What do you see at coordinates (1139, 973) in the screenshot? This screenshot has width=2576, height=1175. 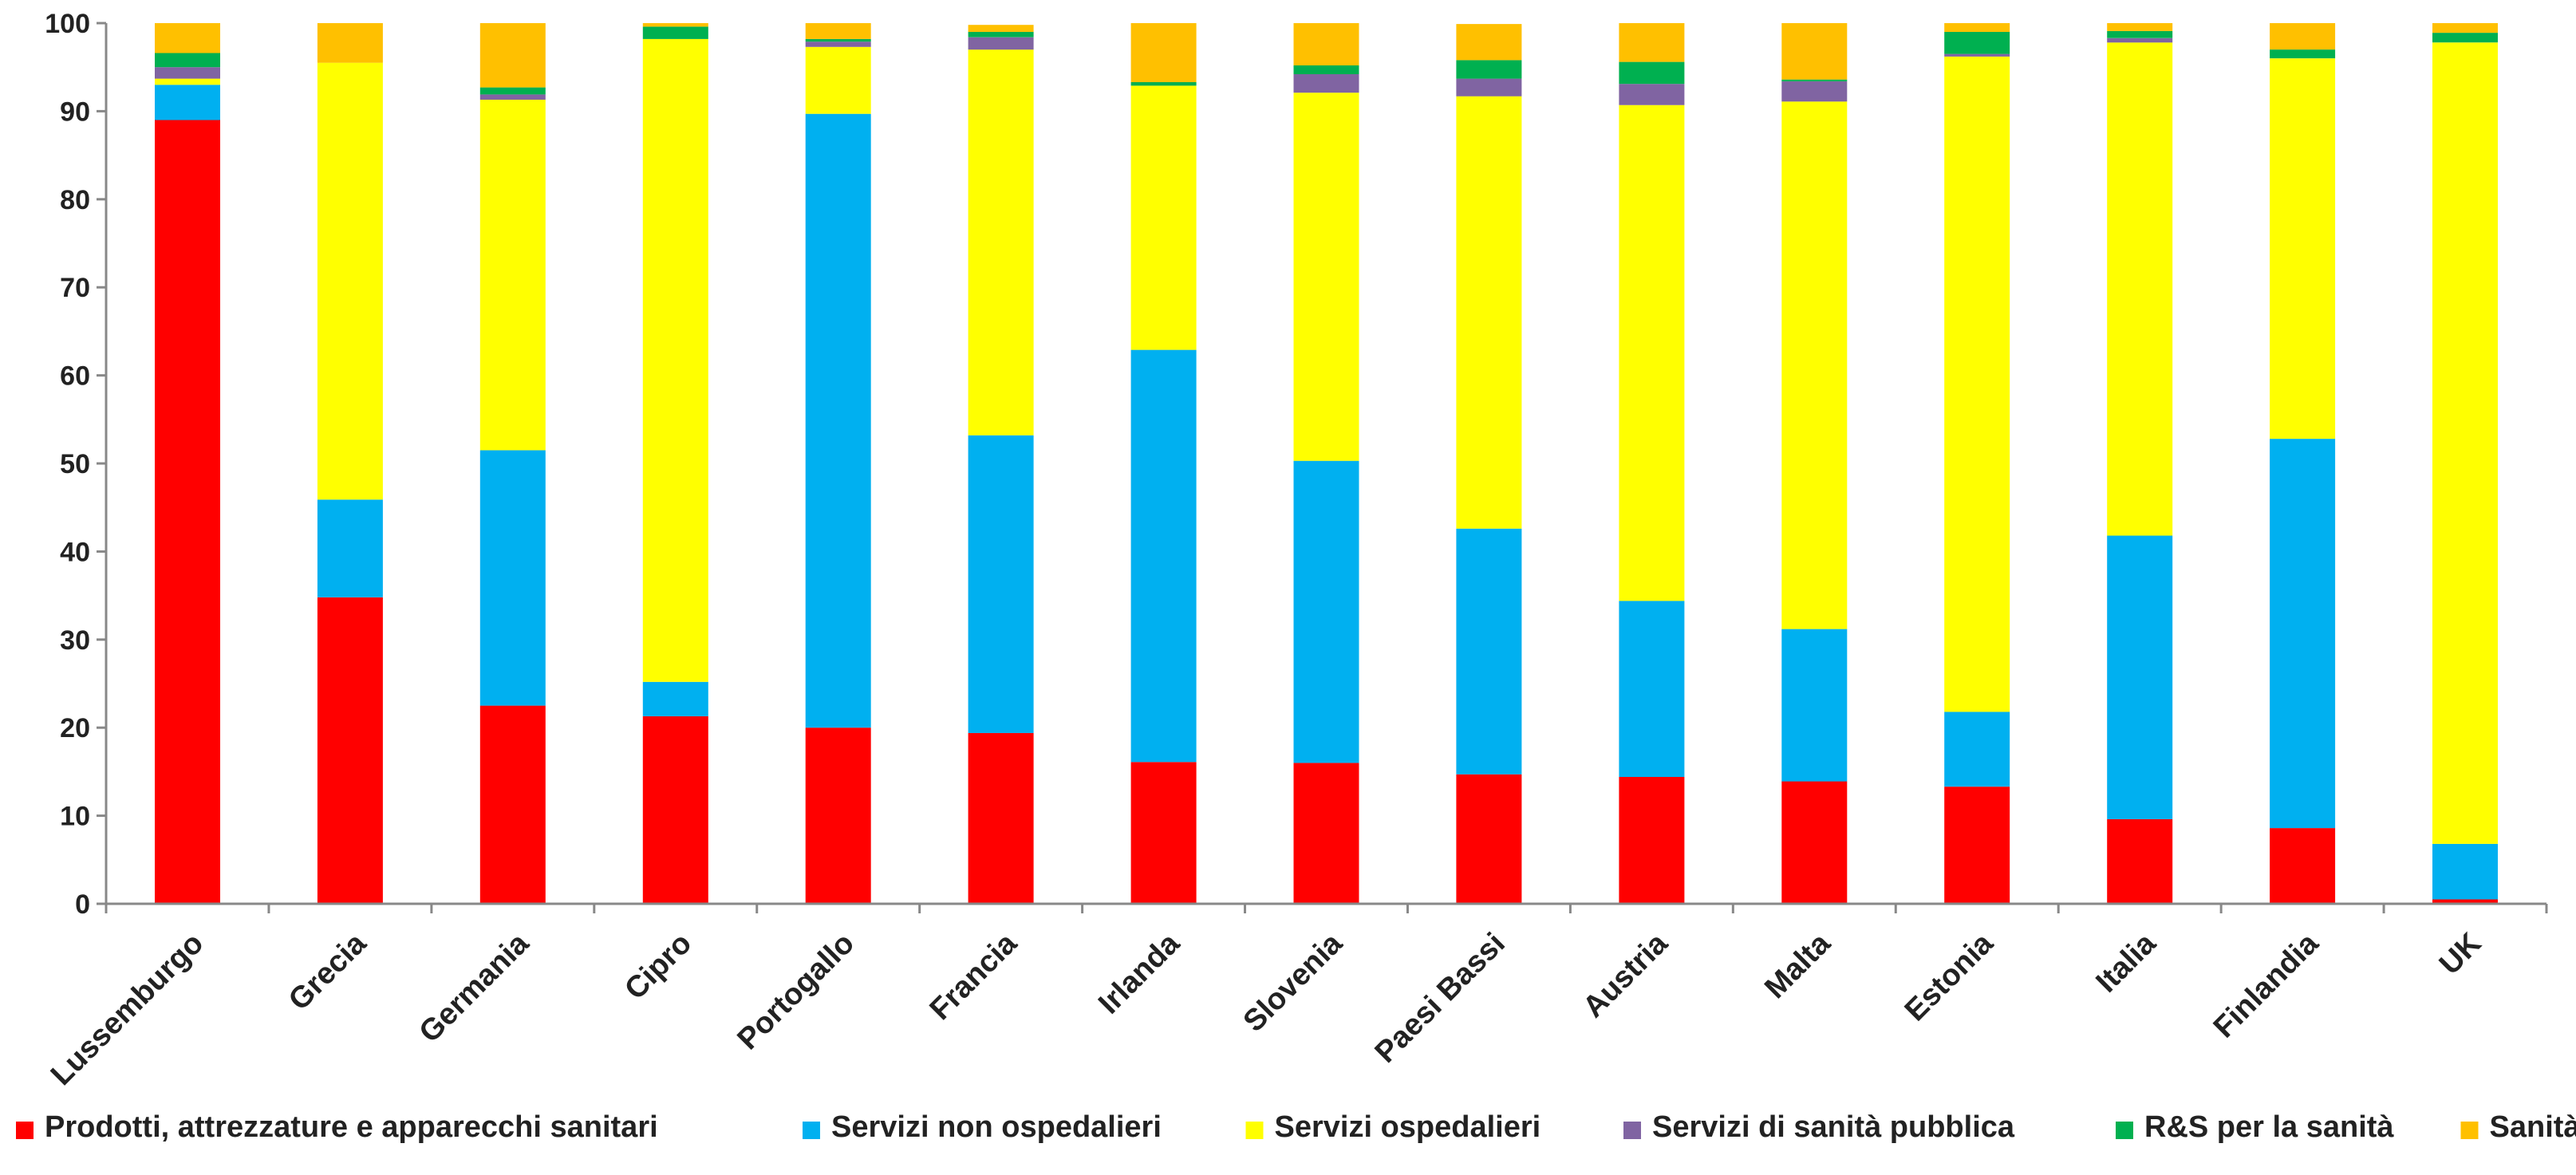 I see `x-tick-label-irlanda: Irlanda` at bounding box center [1139, 973].